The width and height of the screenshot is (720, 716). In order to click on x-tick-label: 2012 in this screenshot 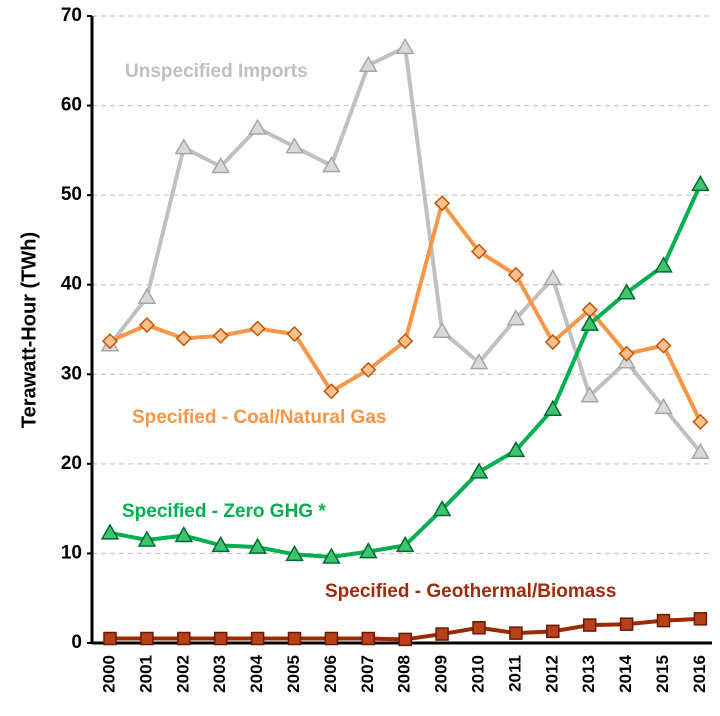, I will do `click(551, 674)`.